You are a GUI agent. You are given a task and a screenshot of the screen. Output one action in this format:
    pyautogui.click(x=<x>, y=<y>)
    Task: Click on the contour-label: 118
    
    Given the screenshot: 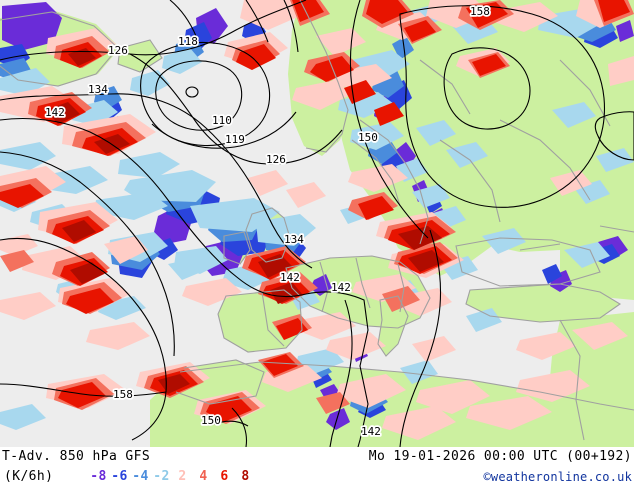 What is the action you would take?
    pyautogui.click(x=188, y=41)
    